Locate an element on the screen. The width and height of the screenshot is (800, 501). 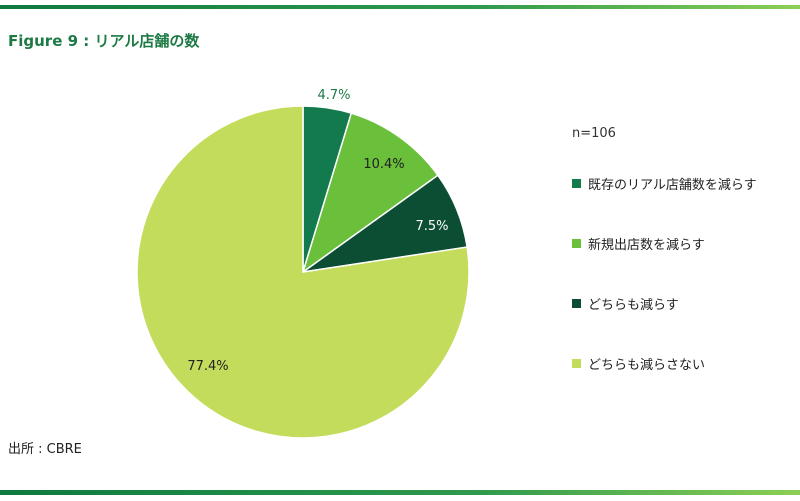
legend-label: どちらも減らす is located at coordinates (633, 305).